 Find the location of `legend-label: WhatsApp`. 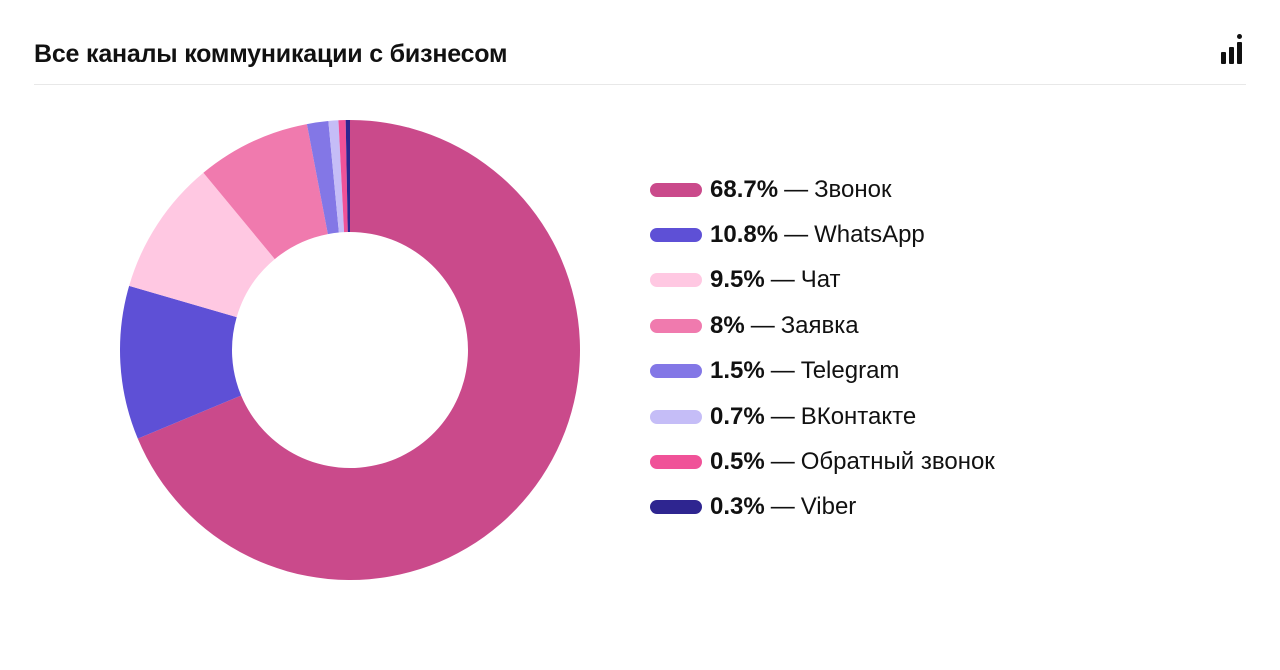

legend-label: WhatsApp is located at coordinates (869, 235).